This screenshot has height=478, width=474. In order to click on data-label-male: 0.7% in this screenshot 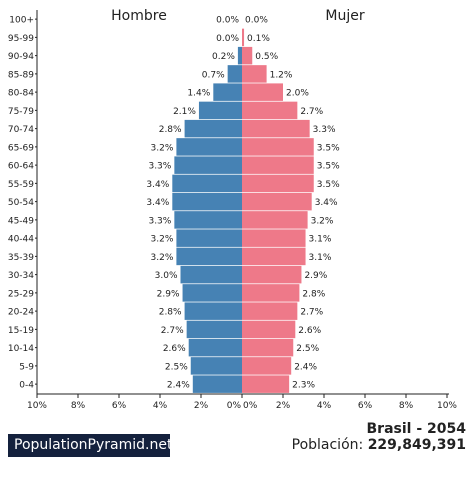, I will do `click(213, 75)`.